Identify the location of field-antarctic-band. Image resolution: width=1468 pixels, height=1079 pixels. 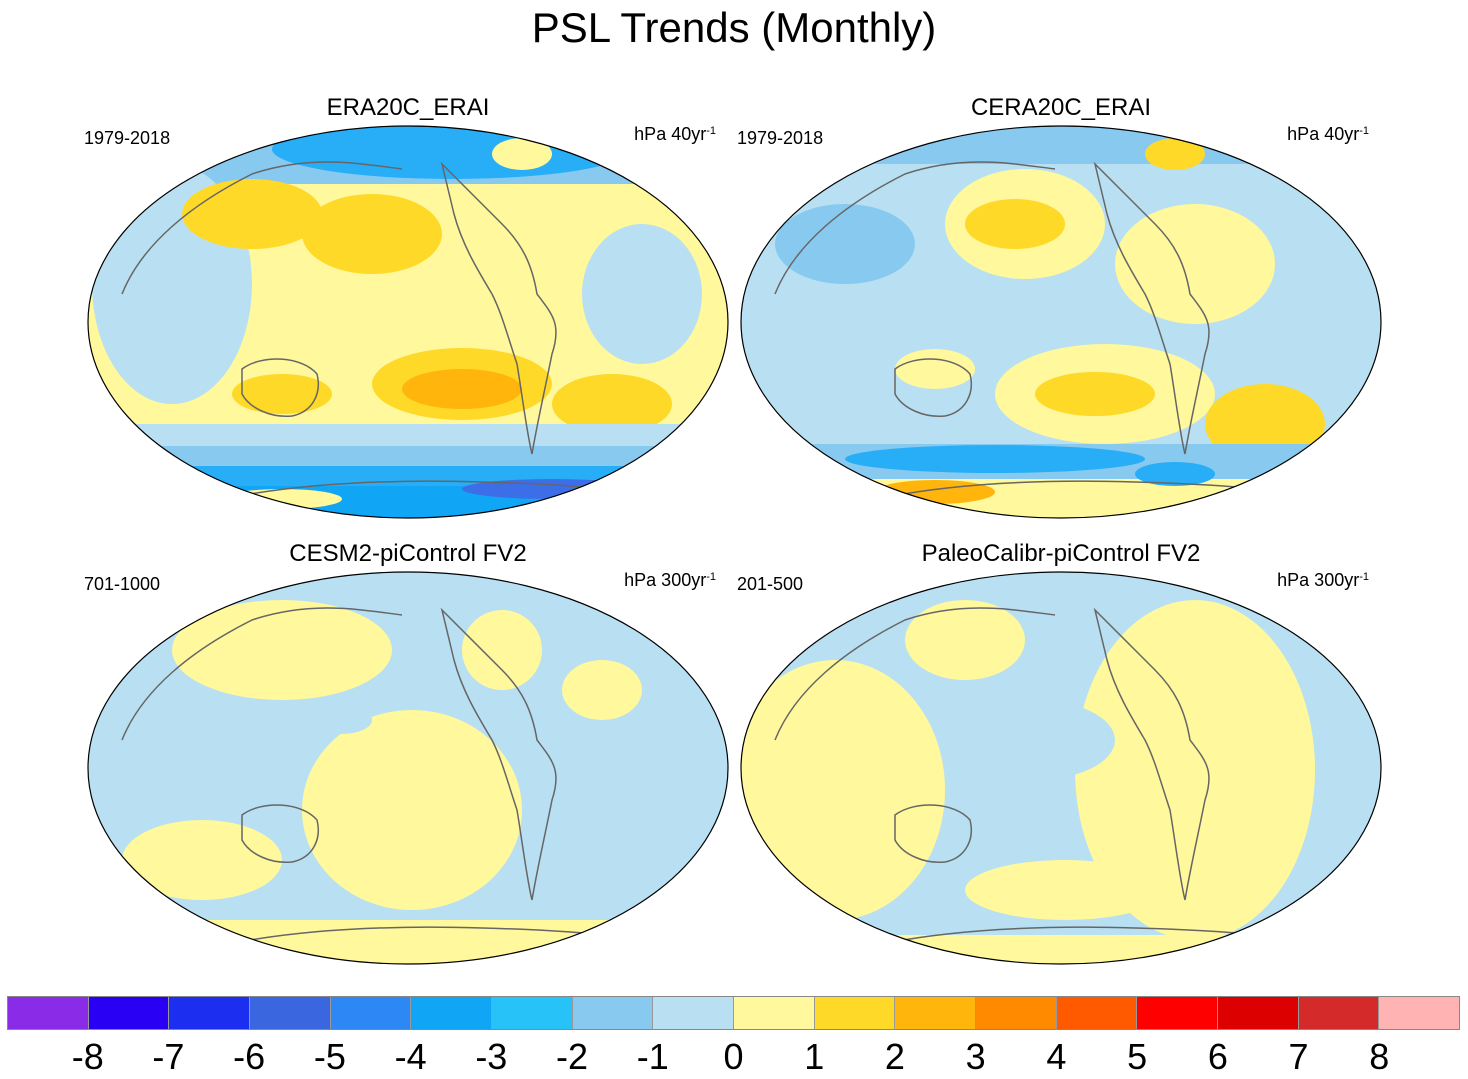
(1061, 498).